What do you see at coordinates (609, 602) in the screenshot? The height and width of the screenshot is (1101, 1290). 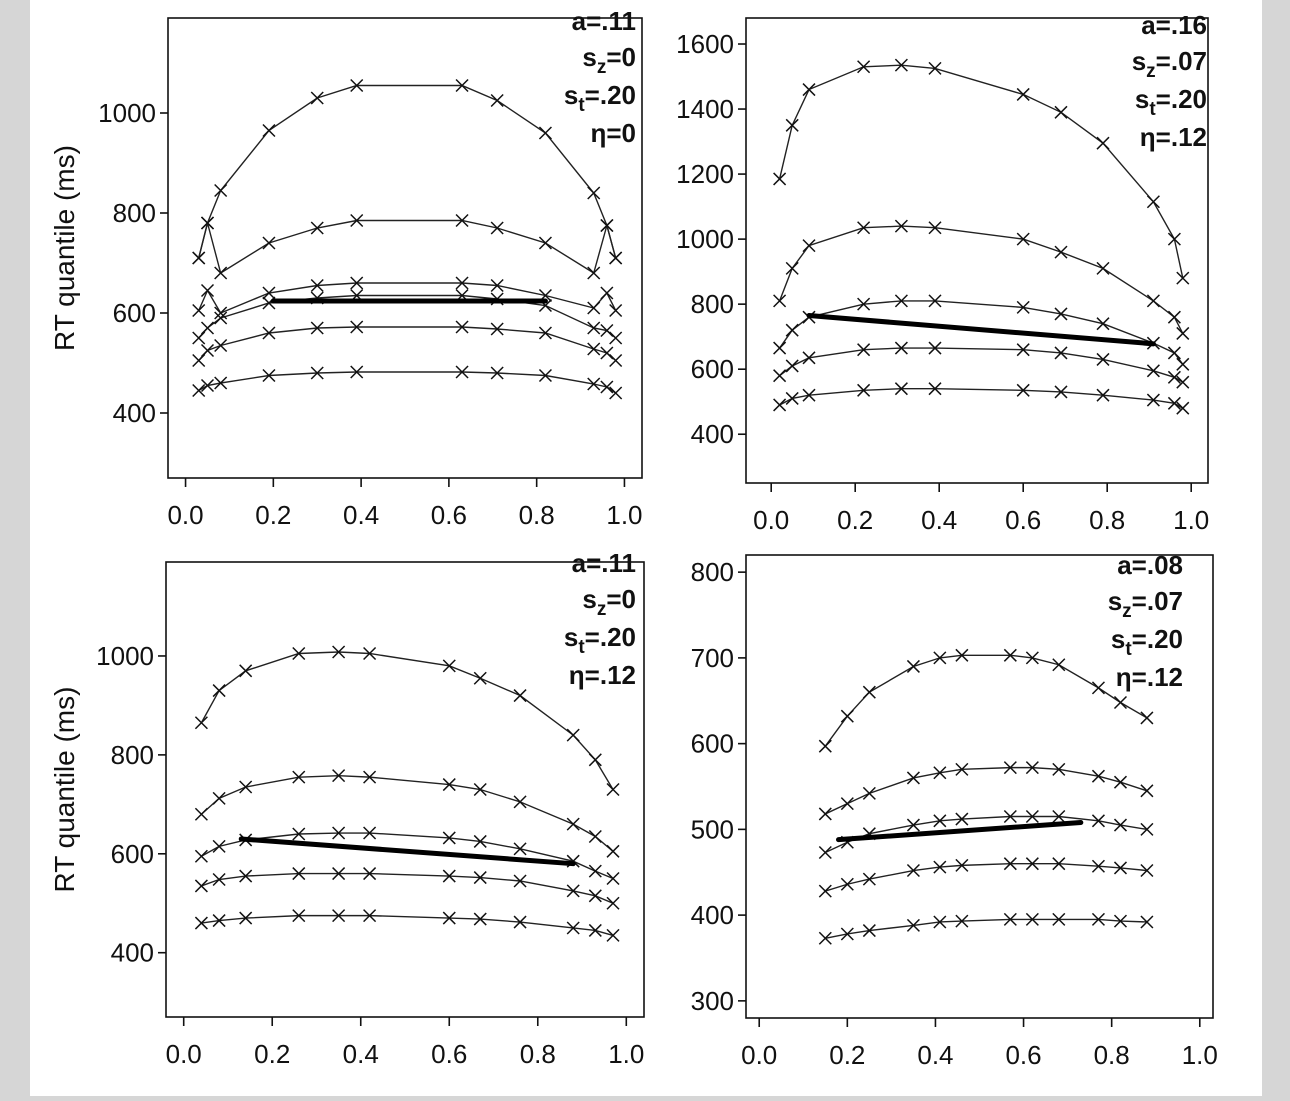 I see `parameter-label: sz=0` at bounding box center [609, 602].